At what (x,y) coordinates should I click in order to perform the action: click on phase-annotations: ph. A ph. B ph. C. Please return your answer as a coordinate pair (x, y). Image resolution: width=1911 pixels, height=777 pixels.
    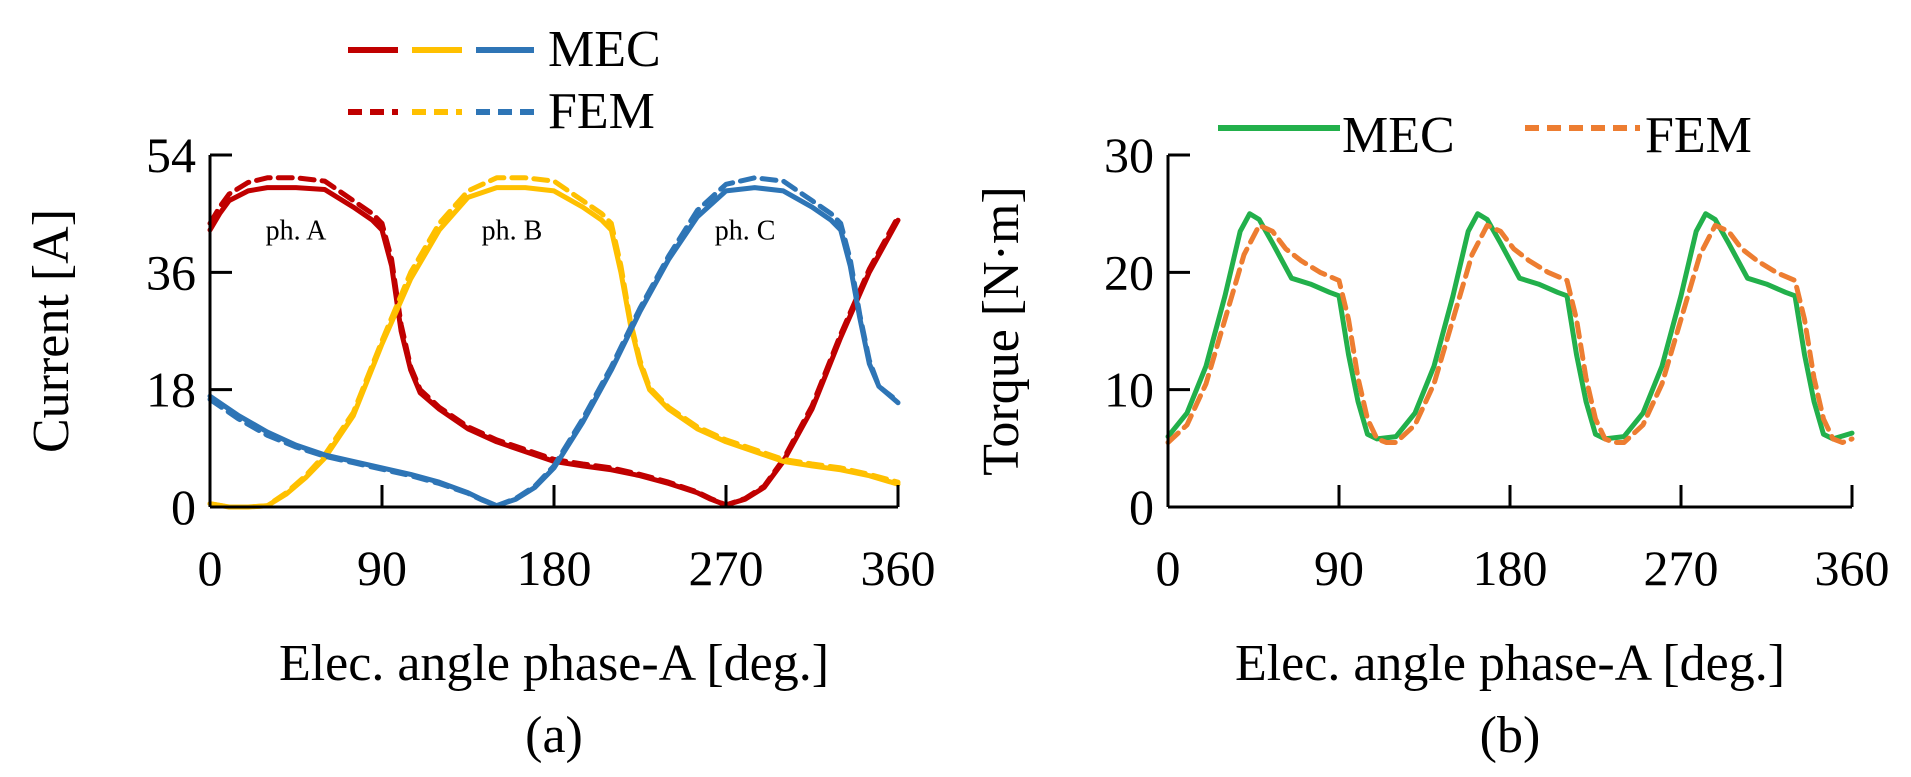
    Looking at the image, I should click on (521, 231).